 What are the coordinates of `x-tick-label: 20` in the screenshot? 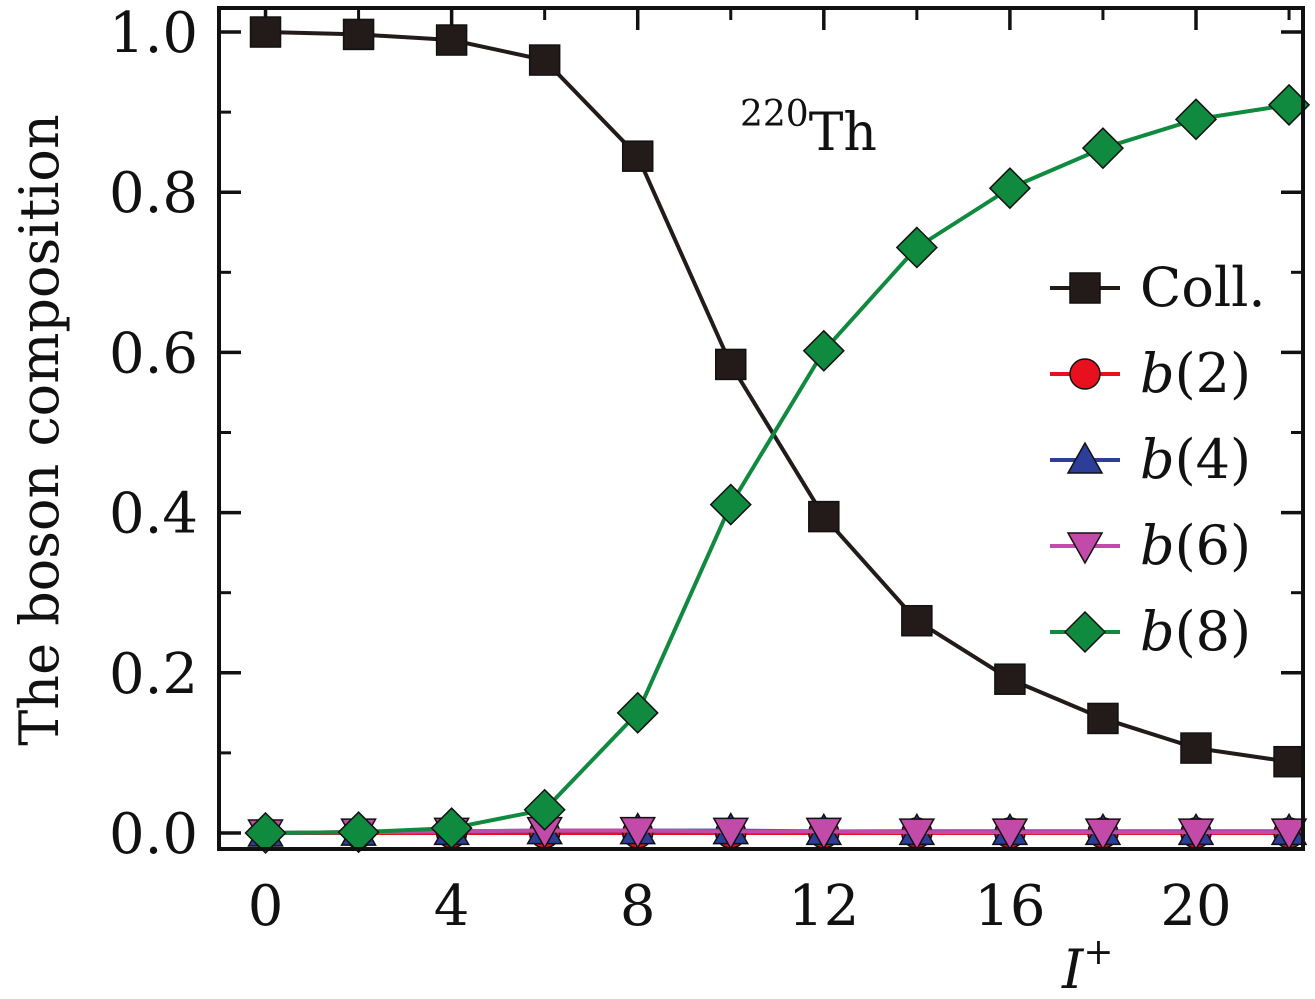 It's located at (1195, 906).